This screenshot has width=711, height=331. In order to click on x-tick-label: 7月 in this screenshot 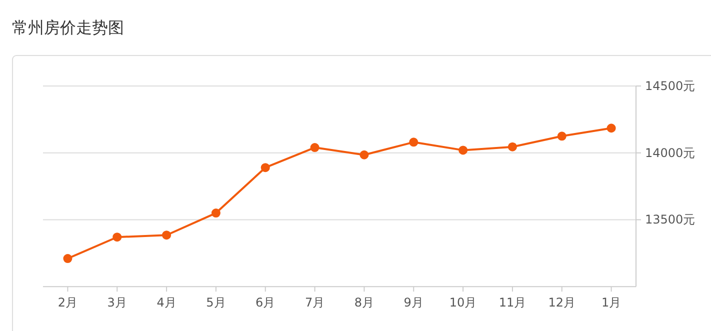, I will do `click(314, 303)`.